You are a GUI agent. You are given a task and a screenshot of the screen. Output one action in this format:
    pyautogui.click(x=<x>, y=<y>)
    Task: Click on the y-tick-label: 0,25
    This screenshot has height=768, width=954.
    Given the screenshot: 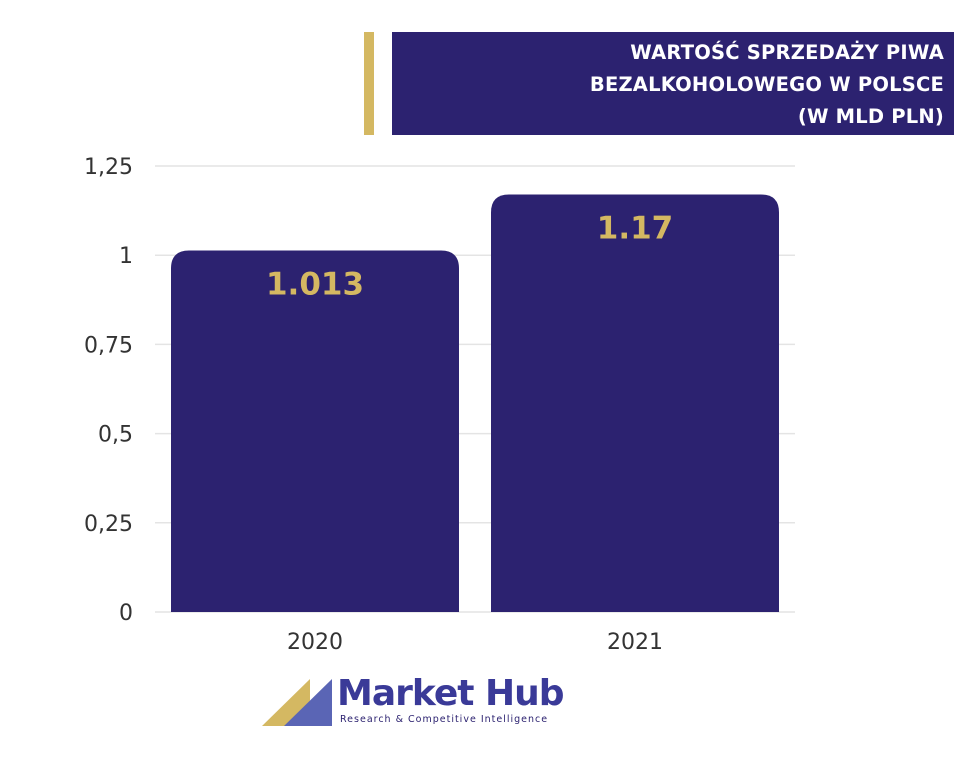 What is the action you would take?
    pyautogui.click(x=108, y=524)
    